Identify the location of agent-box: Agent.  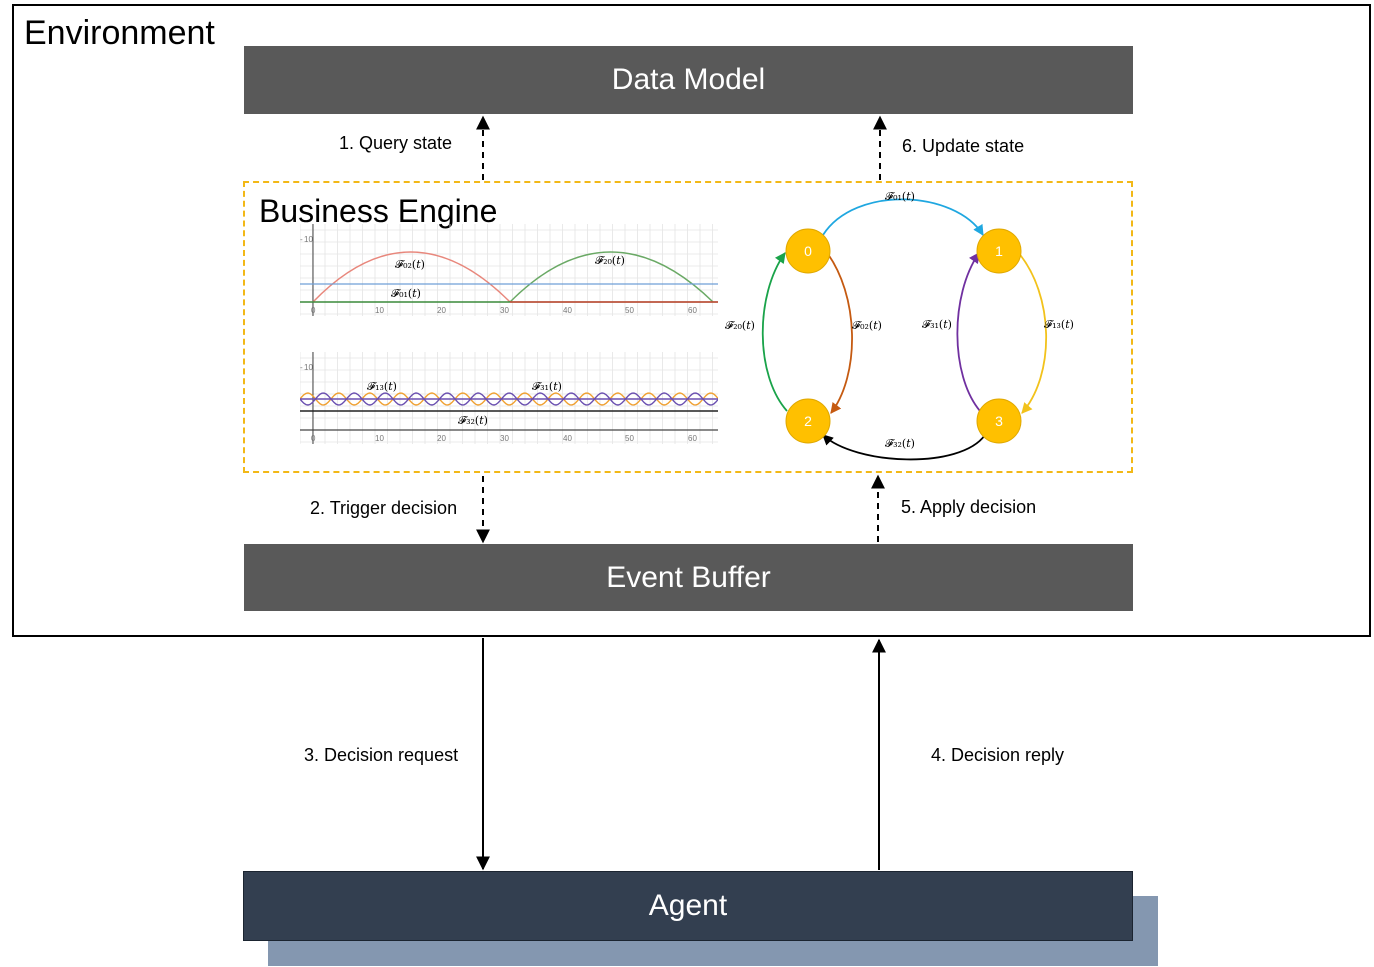
(688, 906).